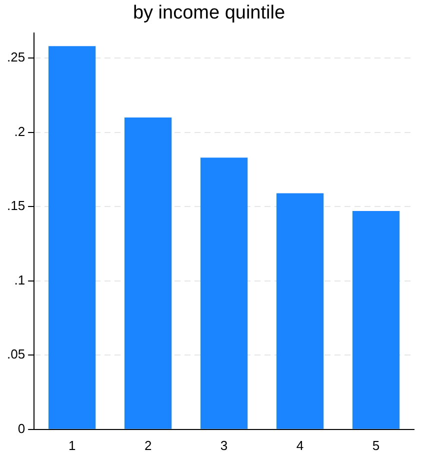  I want to click on x-tick-label: 5, so click(376, 445).